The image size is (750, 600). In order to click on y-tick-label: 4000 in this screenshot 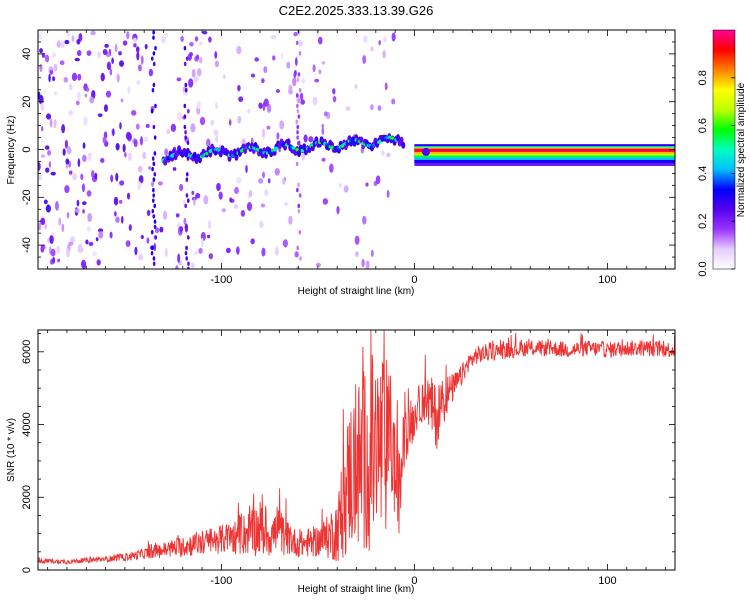, I will do `click(27, 424)`.